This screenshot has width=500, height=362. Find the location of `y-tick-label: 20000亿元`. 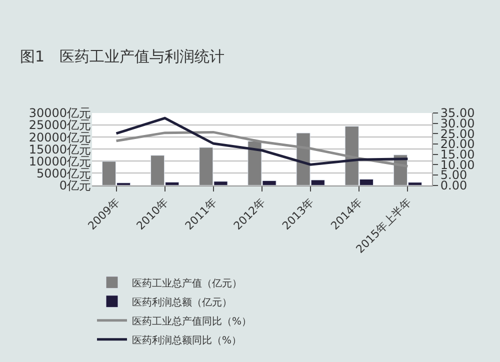

y-tick-label: 20000亿元 is located at coordinates (59, 137).